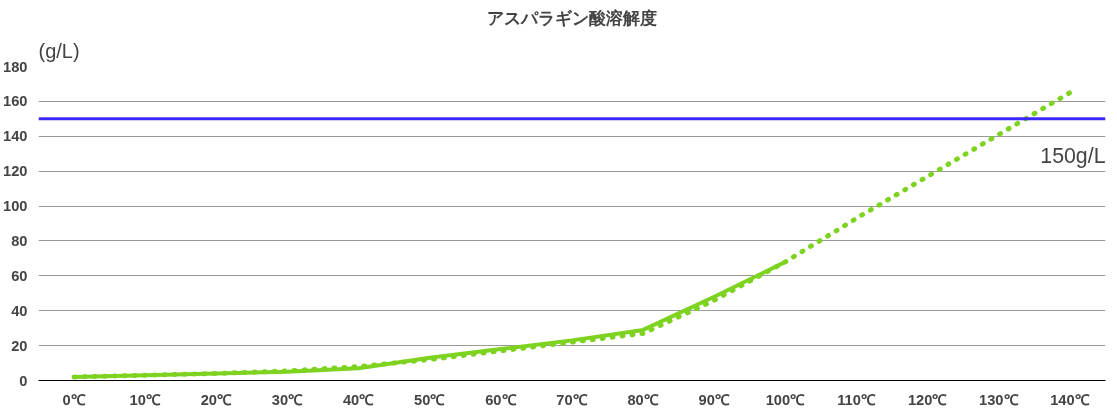 This screenshot has width=1117, height=414. I want to click on x-tick-label: 30℃, so click(287, 399).